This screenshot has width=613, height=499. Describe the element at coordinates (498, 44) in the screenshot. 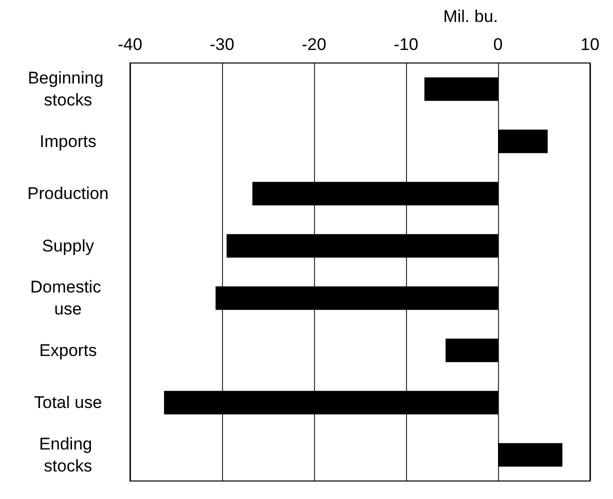

I see `x-tick-label: 0` at that location.